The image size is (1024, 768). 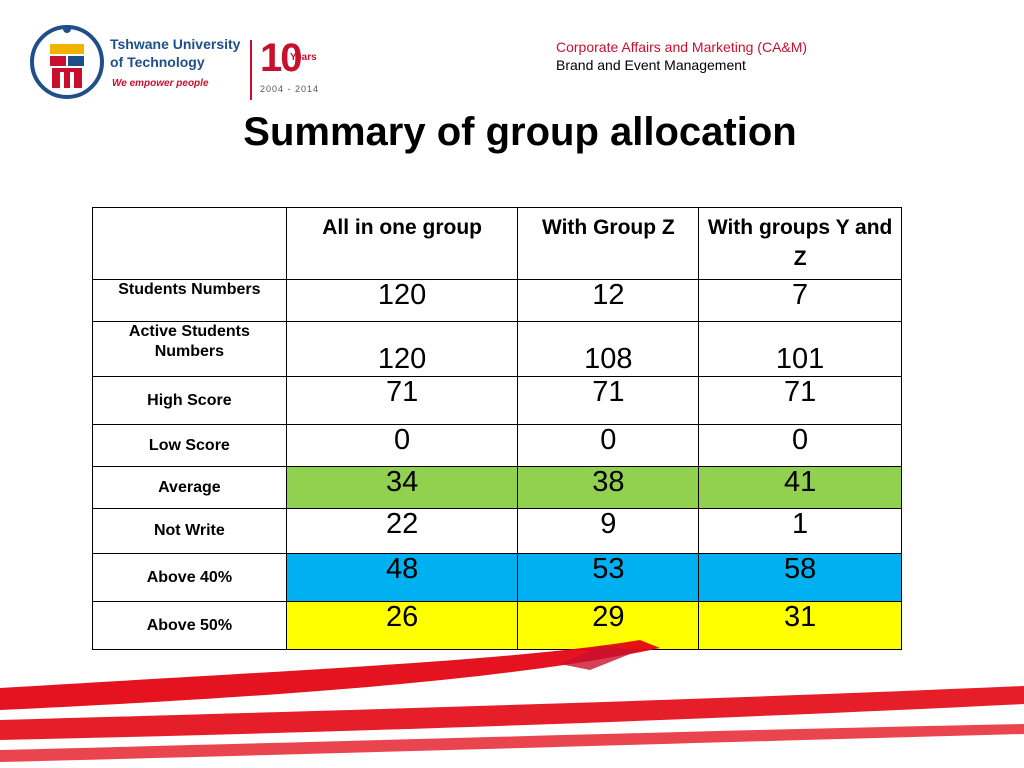 What do you see at coordinates (800, 487) in the screenshot?
I see `table-cell: 41` at bounding box center [800, 487].